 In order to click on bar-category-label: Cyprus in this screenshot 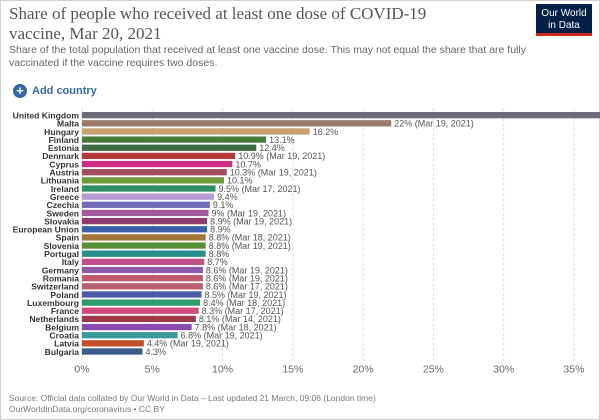, I will do `click(64, 164)`.